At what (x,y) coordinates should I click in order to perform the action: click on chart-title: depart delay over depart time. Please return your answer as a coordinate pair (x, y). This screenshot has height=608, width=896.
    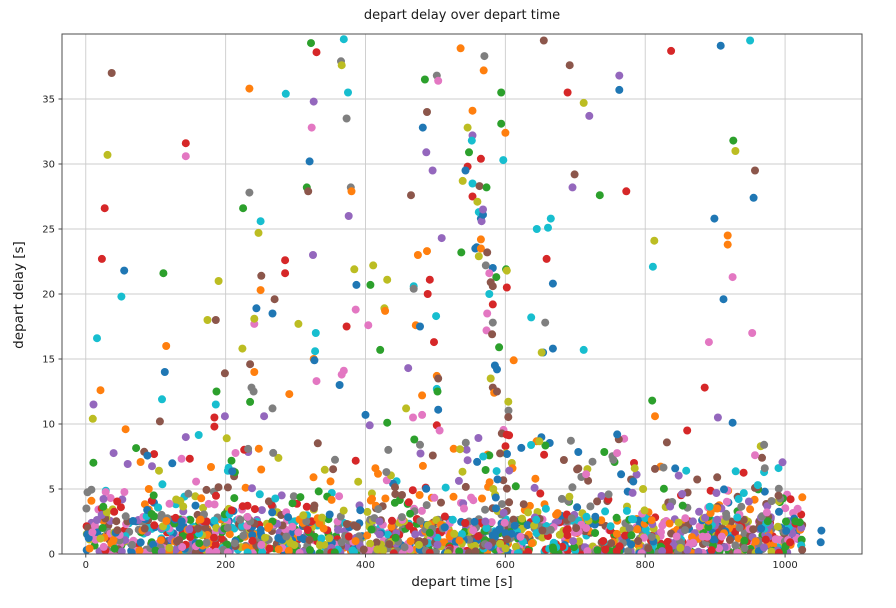
    Looking at the image, I should click on (462, 15).